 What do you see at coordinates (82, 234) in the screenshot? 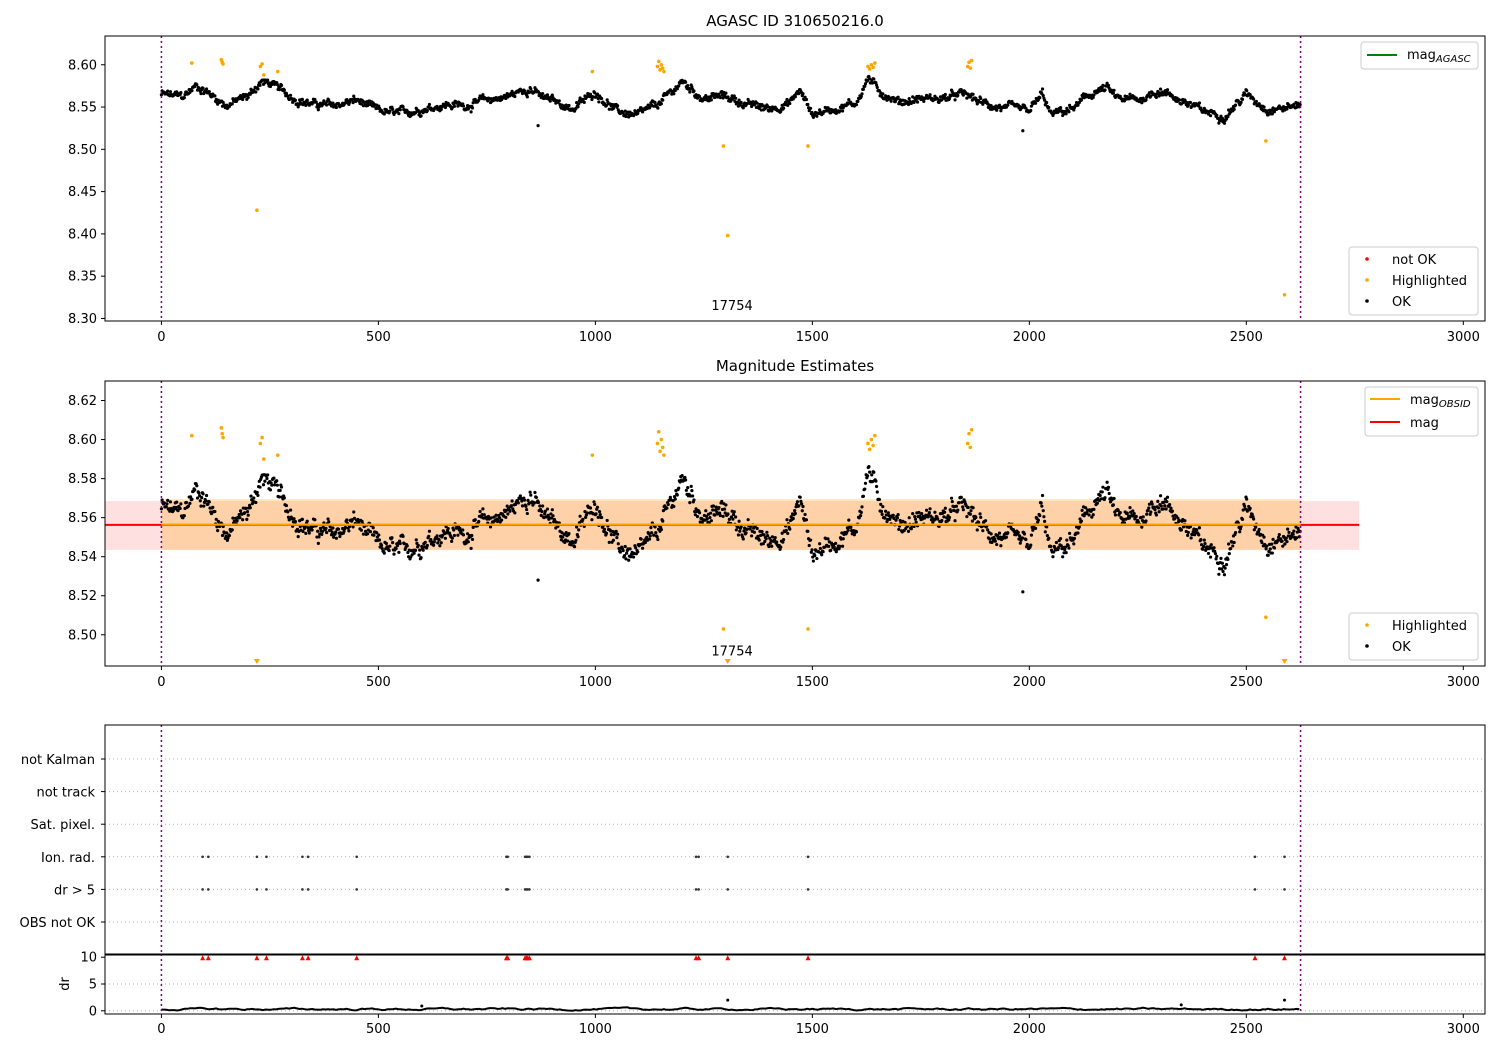
I see `y-tick-label: 8.40` at bounding box center [82, 234].